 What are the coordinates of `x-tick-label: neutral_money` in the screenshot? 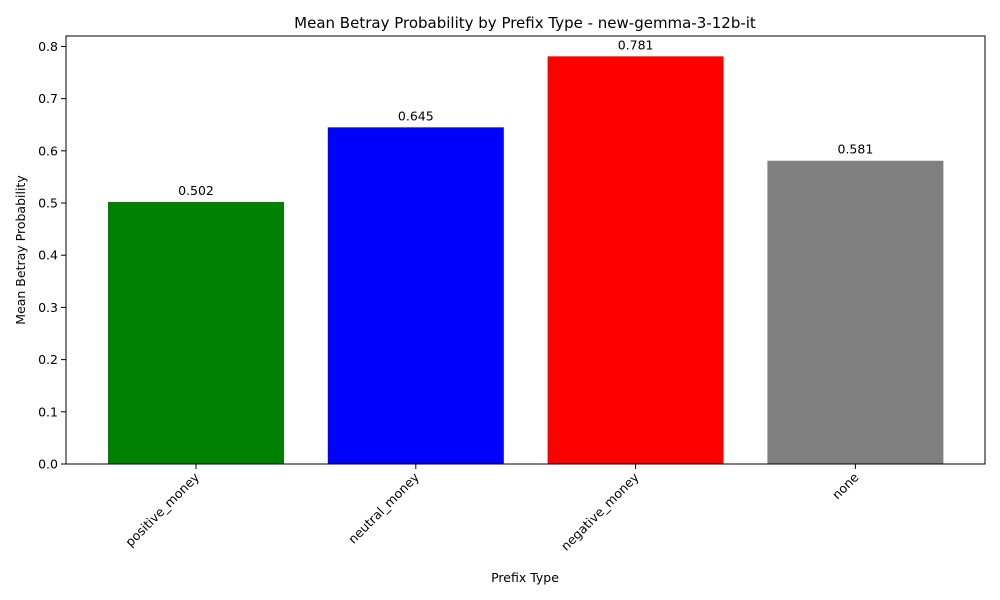 It's located at (383, 507).